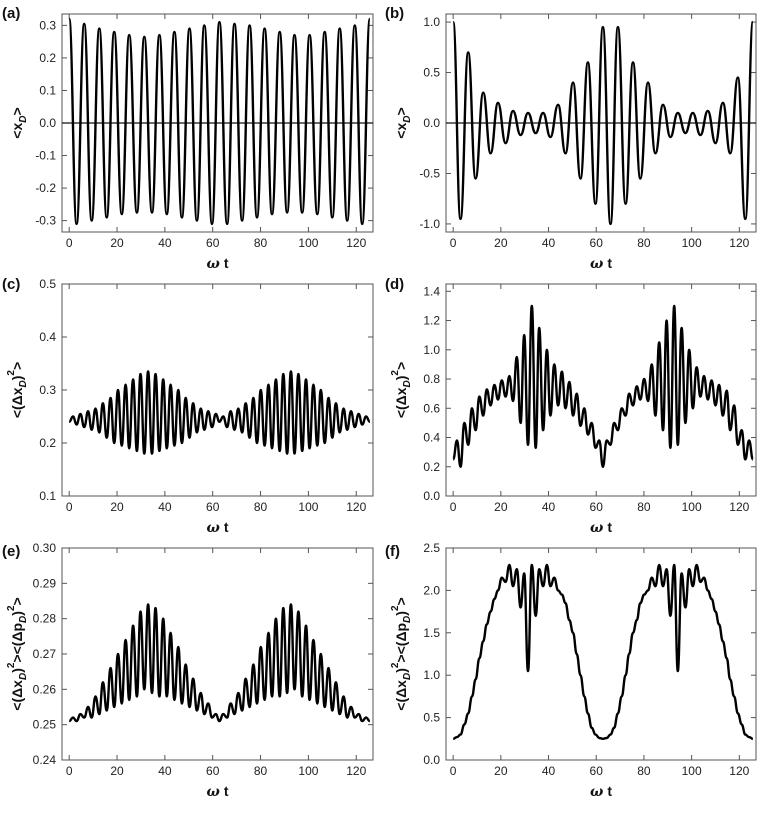 This screenshot has height=817, width=763. What do you see at coordinates (45, 221) in the screenshot?
I see `panel-a-ytick-label: -0.3` at bounding box center [45, 221].